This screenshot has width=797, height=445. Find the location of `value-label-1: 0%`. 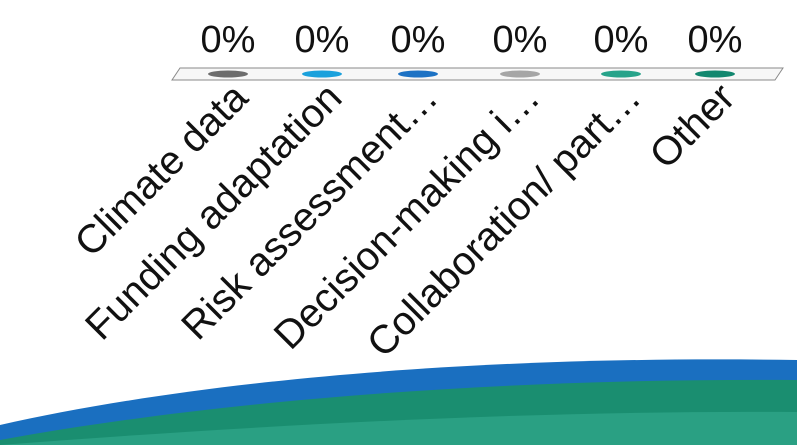

value-label-1: 0% is located at coordinates (228, 40).